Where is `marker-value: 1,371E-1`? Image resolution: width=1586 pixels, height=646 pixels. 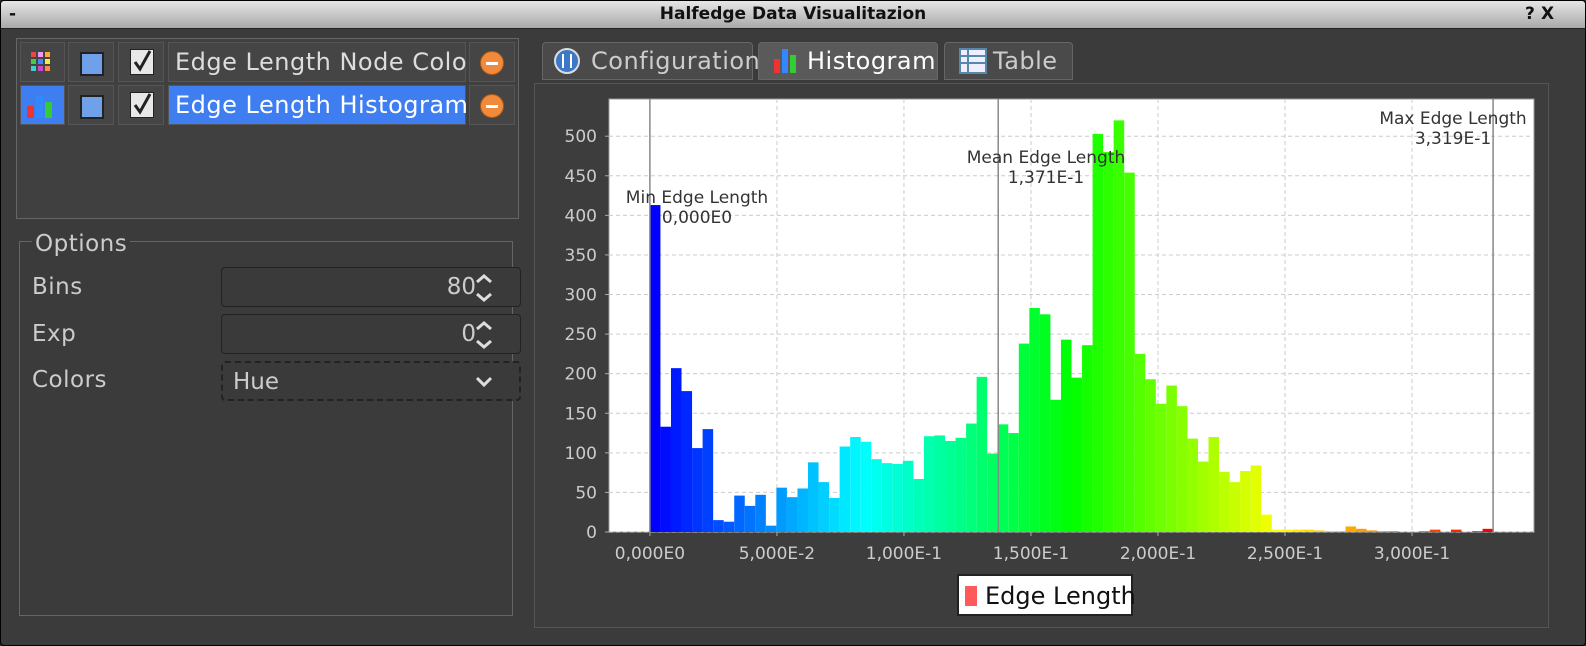 marker-value: 1,371E-1 is located at coordinates (1046, 178).